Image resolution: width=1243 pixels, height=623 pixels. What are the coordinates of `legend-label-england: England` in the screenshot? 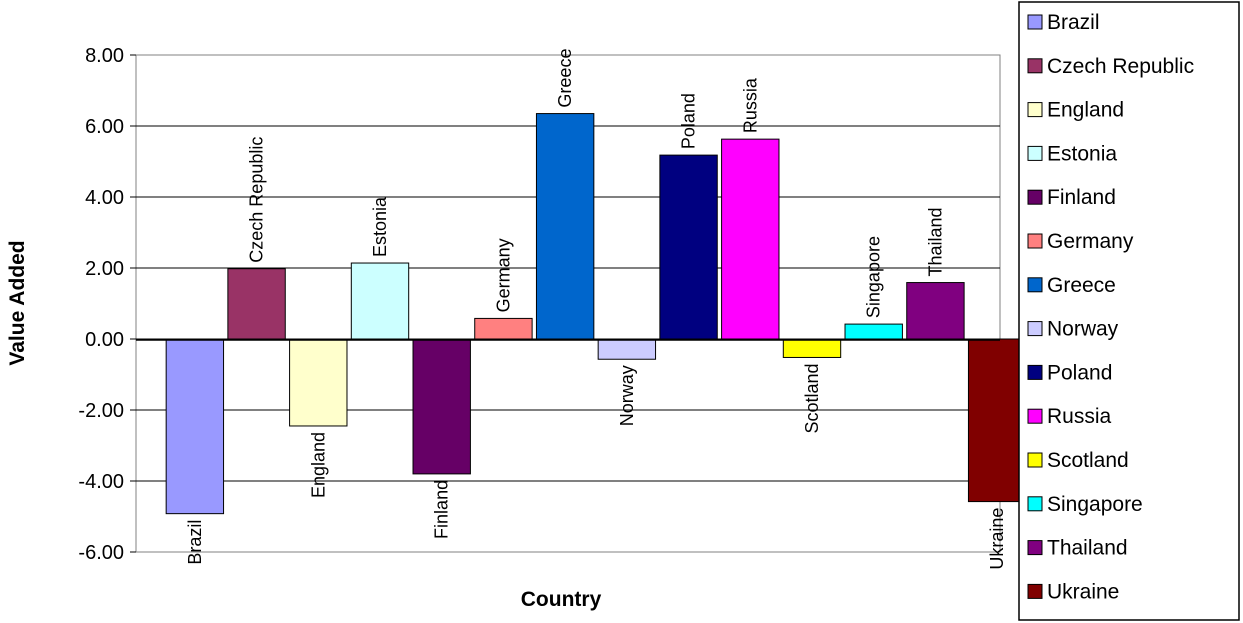 It's located at (1085, 110).